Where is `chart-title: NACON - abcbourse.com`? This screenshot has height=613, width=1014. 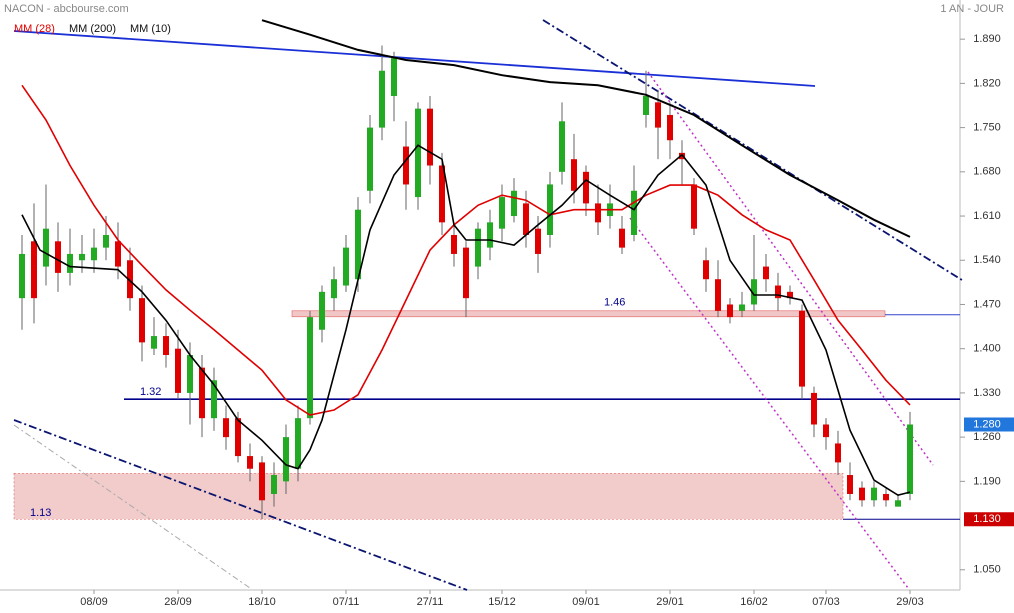
chart-title: NACON - abcbourse.com is located at coordinates (66, 9).